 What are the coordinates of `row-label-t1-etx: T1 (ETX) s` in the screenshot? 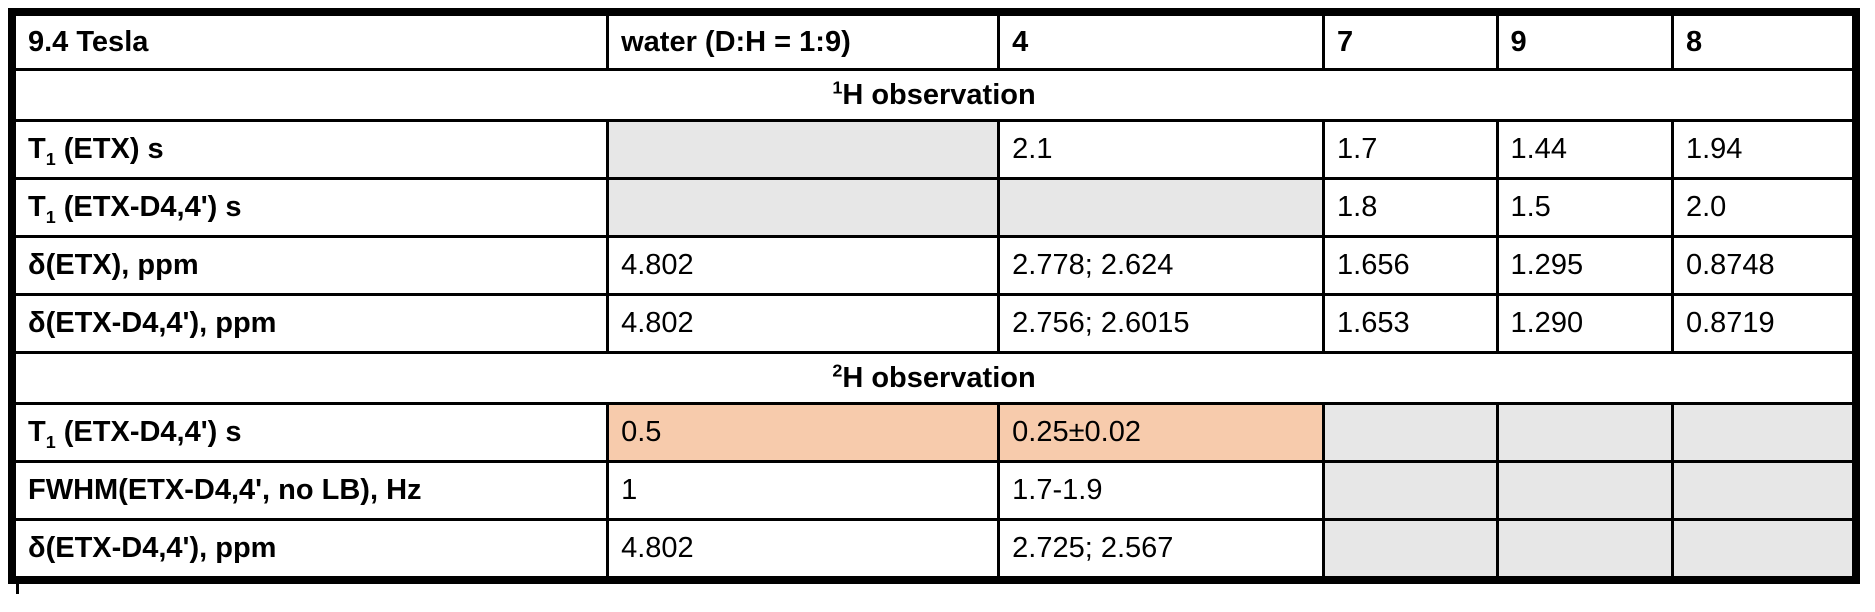 It's located at (310, 149).